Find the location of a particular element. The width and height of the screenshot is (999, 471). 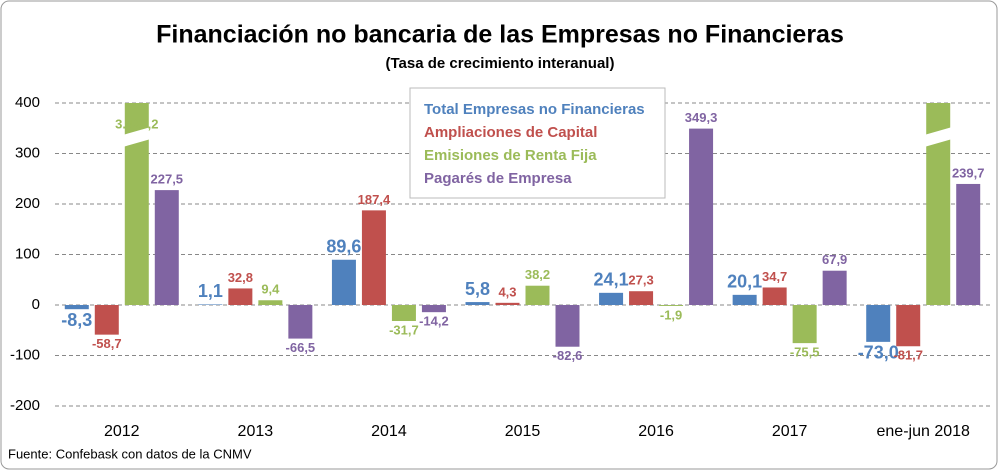

data-label: -73,0 is located at coordinates (878, 353).